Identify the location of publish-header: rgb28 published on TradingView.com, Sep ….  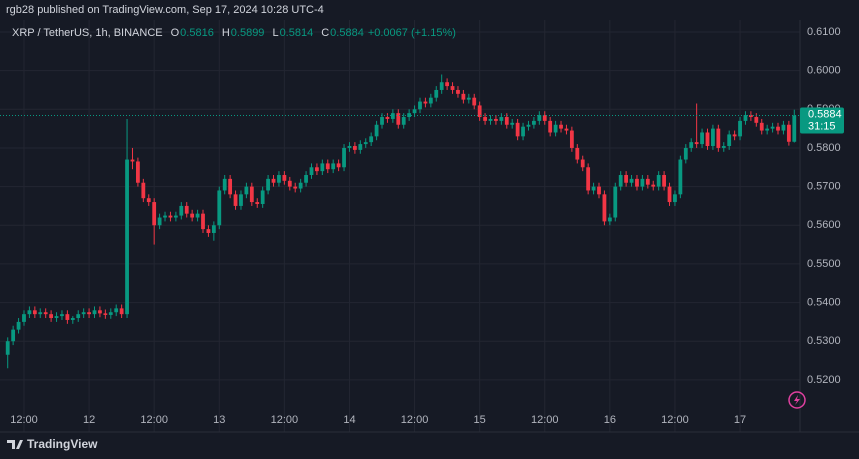
(165, 10).